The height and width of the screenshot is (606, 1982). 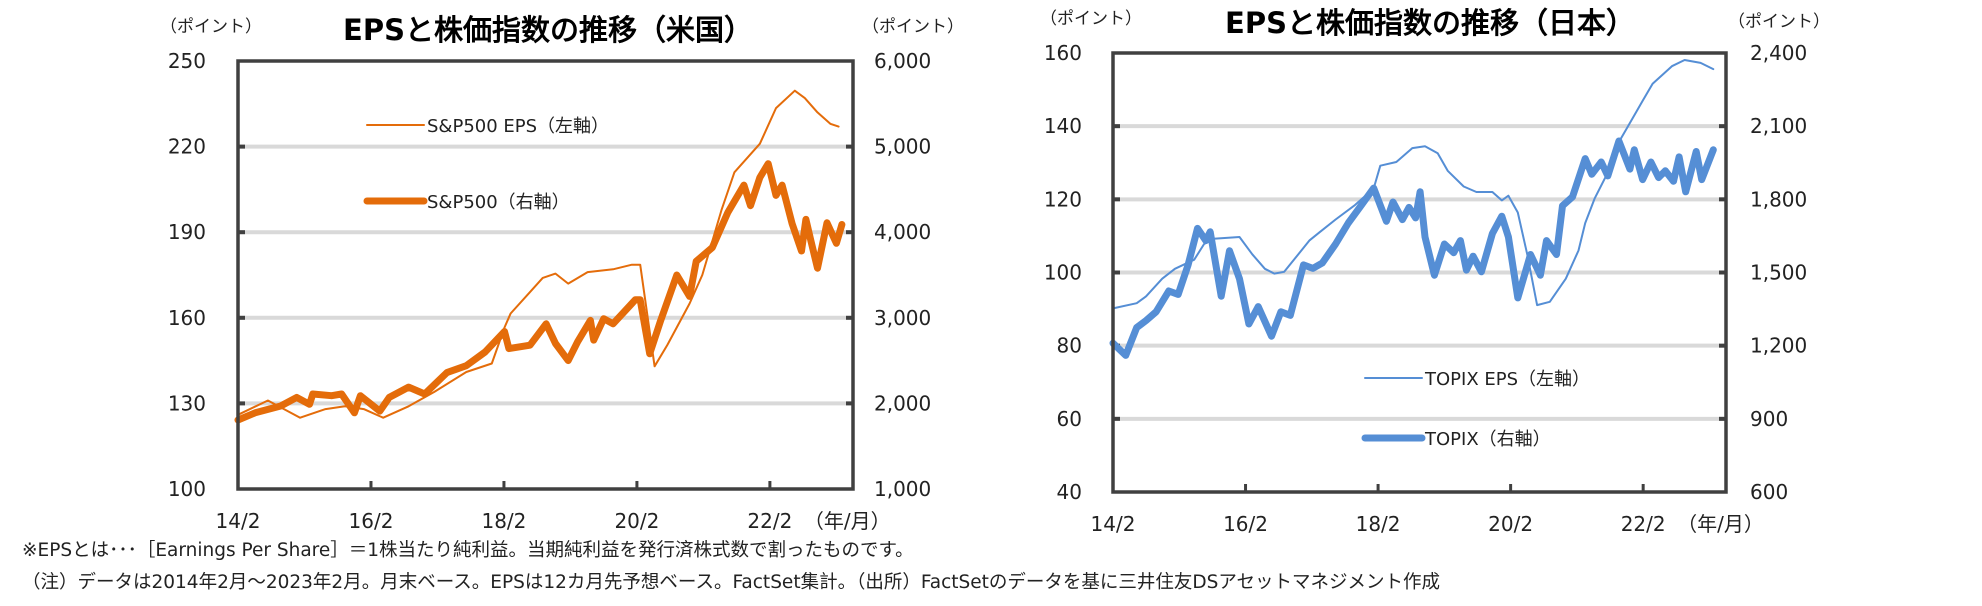 What do you see at coordinates (548, 30) in the screenshot?
I see `chart-title: EPSと株価指数の推移（米国）` at bounding box center [548, 30].